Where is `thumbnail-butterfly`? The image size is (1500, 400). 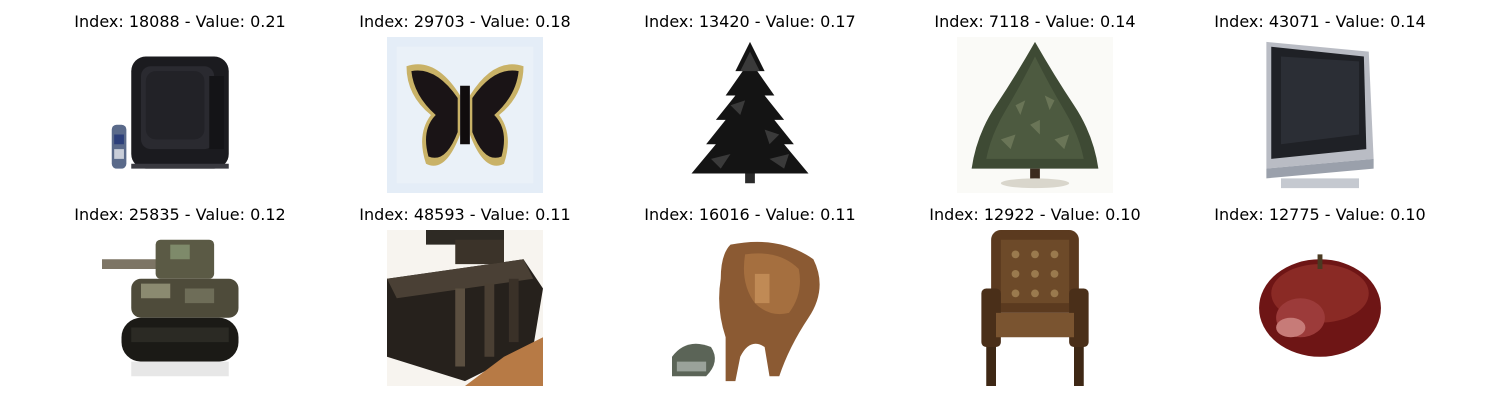
thumbnail-butterfly is located at coordinates (465, 115).